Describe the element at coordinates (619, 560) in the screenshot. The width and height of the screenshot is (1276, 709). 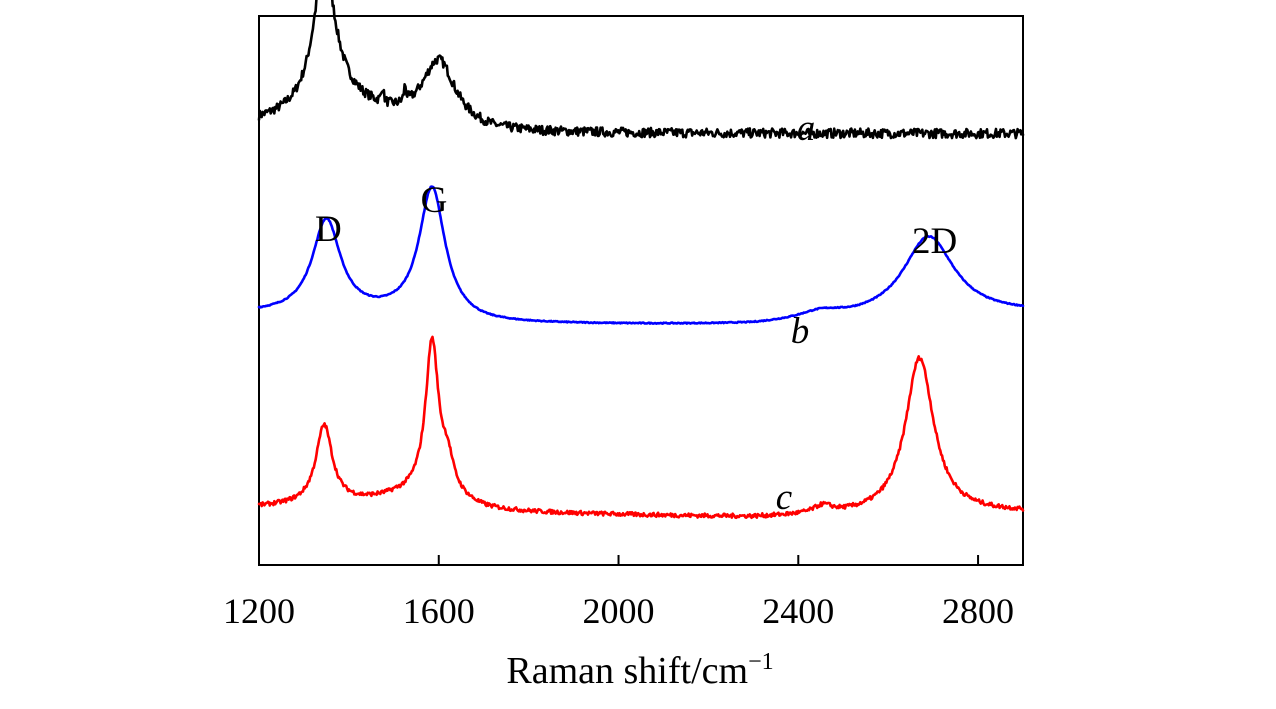
I see `x-axis-ticks` at that location.